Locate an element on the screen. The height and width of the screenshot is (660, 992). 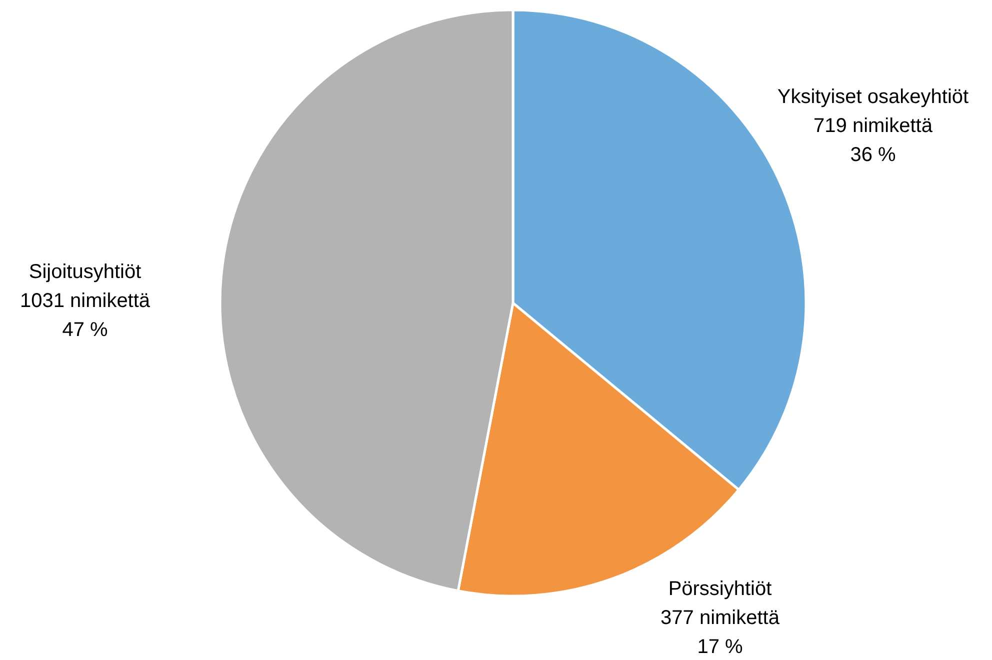
data-label: 377 nimikettä 17 % is located at coordinates (720, 632).